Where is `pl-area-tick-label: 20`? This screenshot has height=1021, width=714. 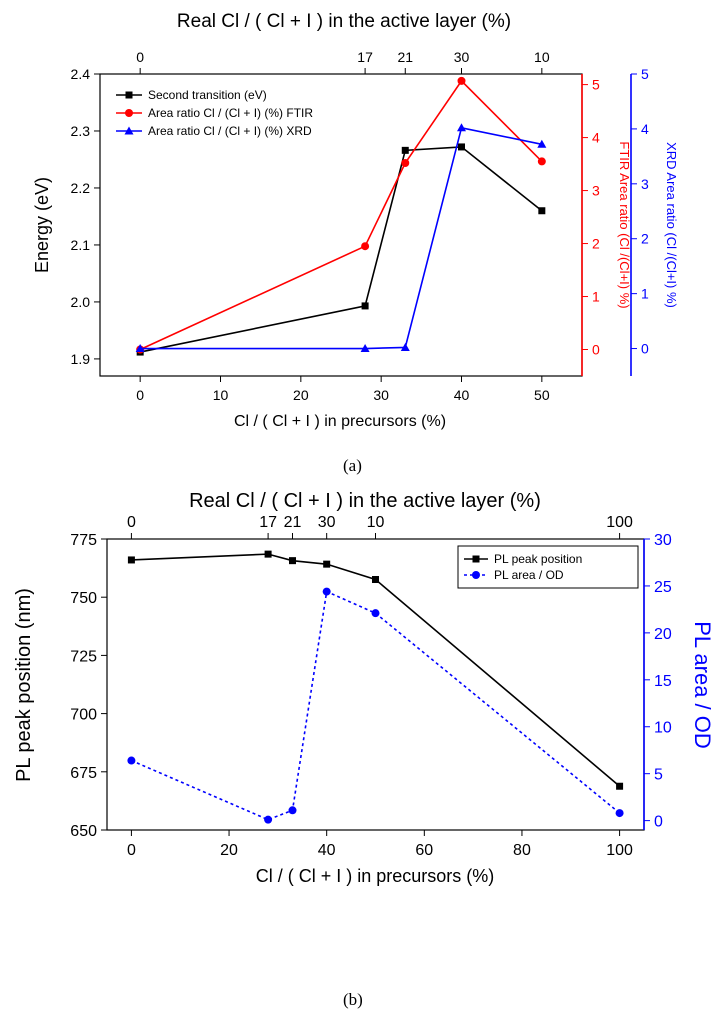 pl-area-tick-label: 20 is located at coordinates (663, 634).